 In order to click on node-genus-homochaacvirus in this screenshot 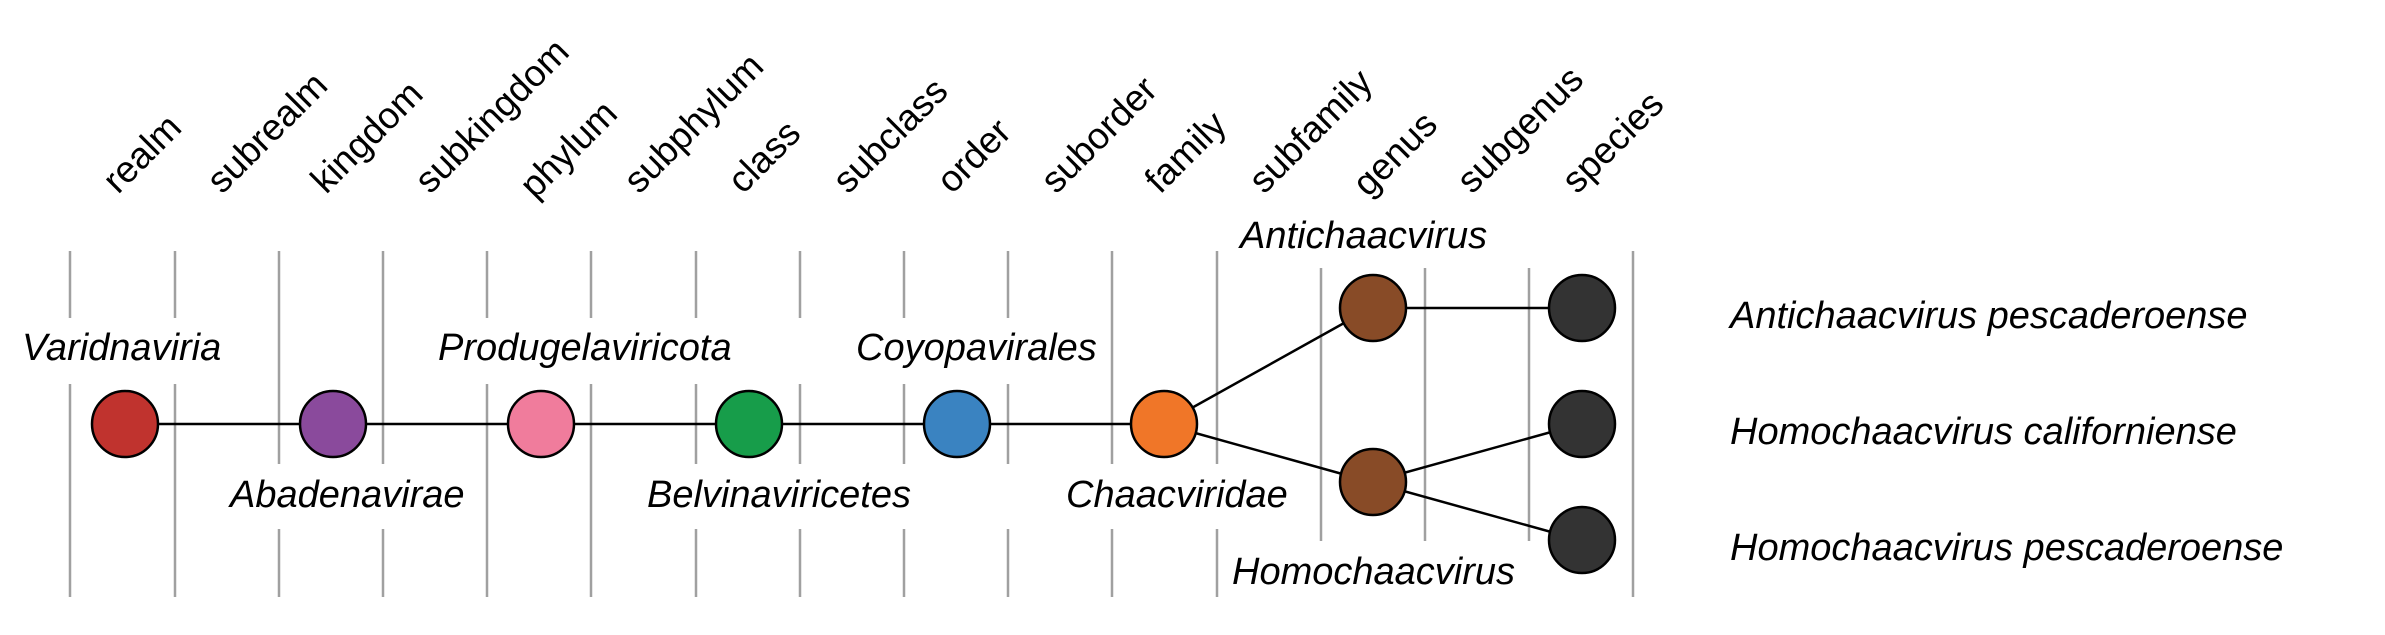, I will do `click(1373, 482)`.